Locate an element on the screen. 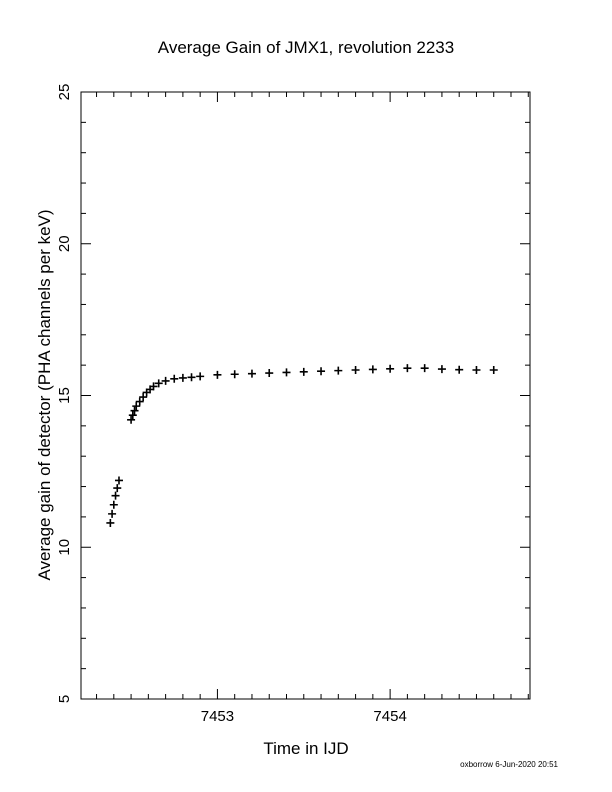 The image size is (612, 792). y-tick-label: 20 is located at coordinates (64, 243).